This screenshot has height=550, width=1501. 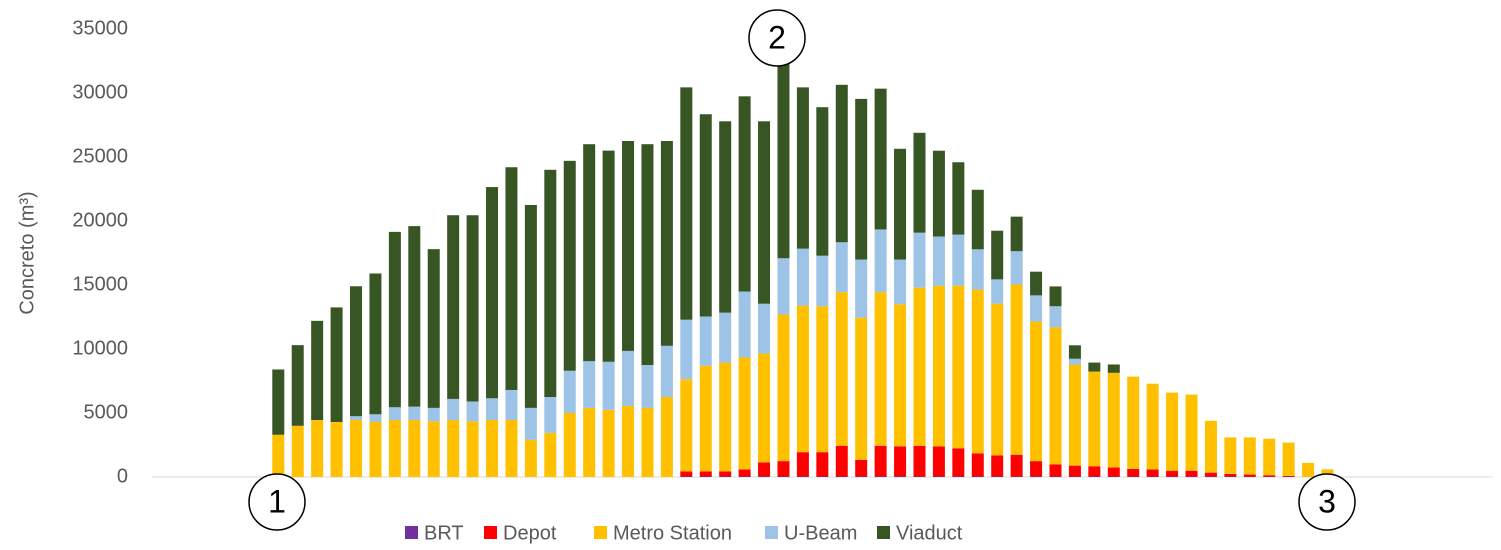 What do you see at coordinates (530, 533) in the screenshot?
I see `legend-label: Depot` at bounding box center [530, 533].